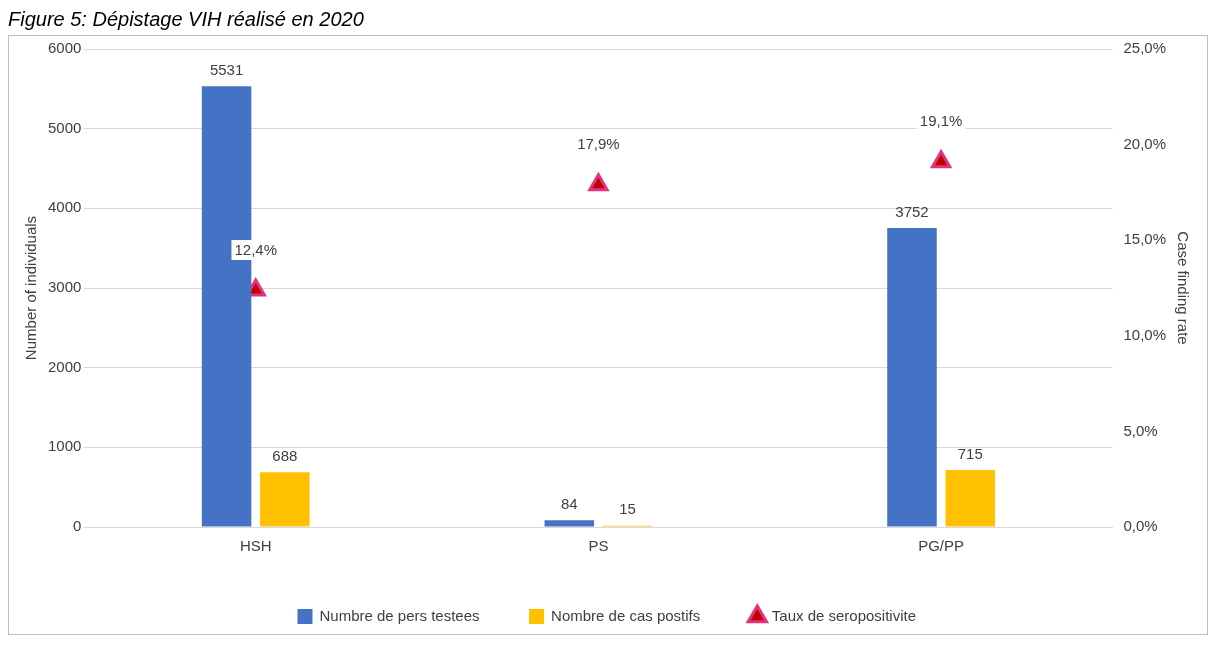  Describe the element at coordinates (64, 366) in the screenshot. I see `y-tick-label: 2000` at that location.